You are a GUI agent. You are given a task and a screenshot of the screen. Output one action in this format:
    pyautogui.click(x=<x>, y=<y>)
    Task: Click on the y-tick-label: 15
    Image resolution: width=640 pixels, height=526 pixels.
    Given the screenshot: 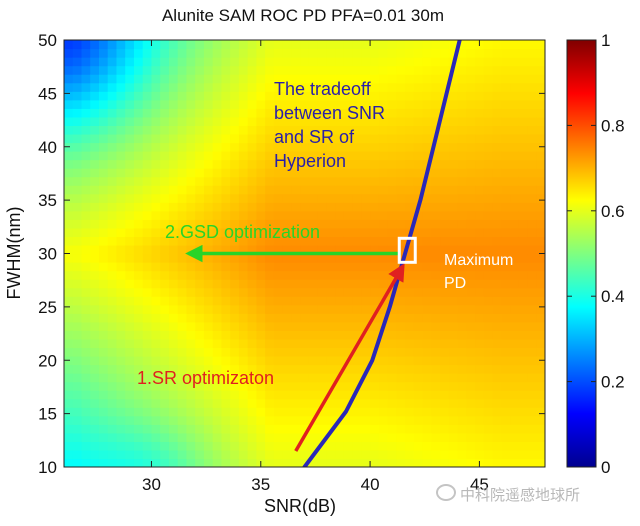 What is the action you would take?
    pyautogui.click(x=47, y=414)
    